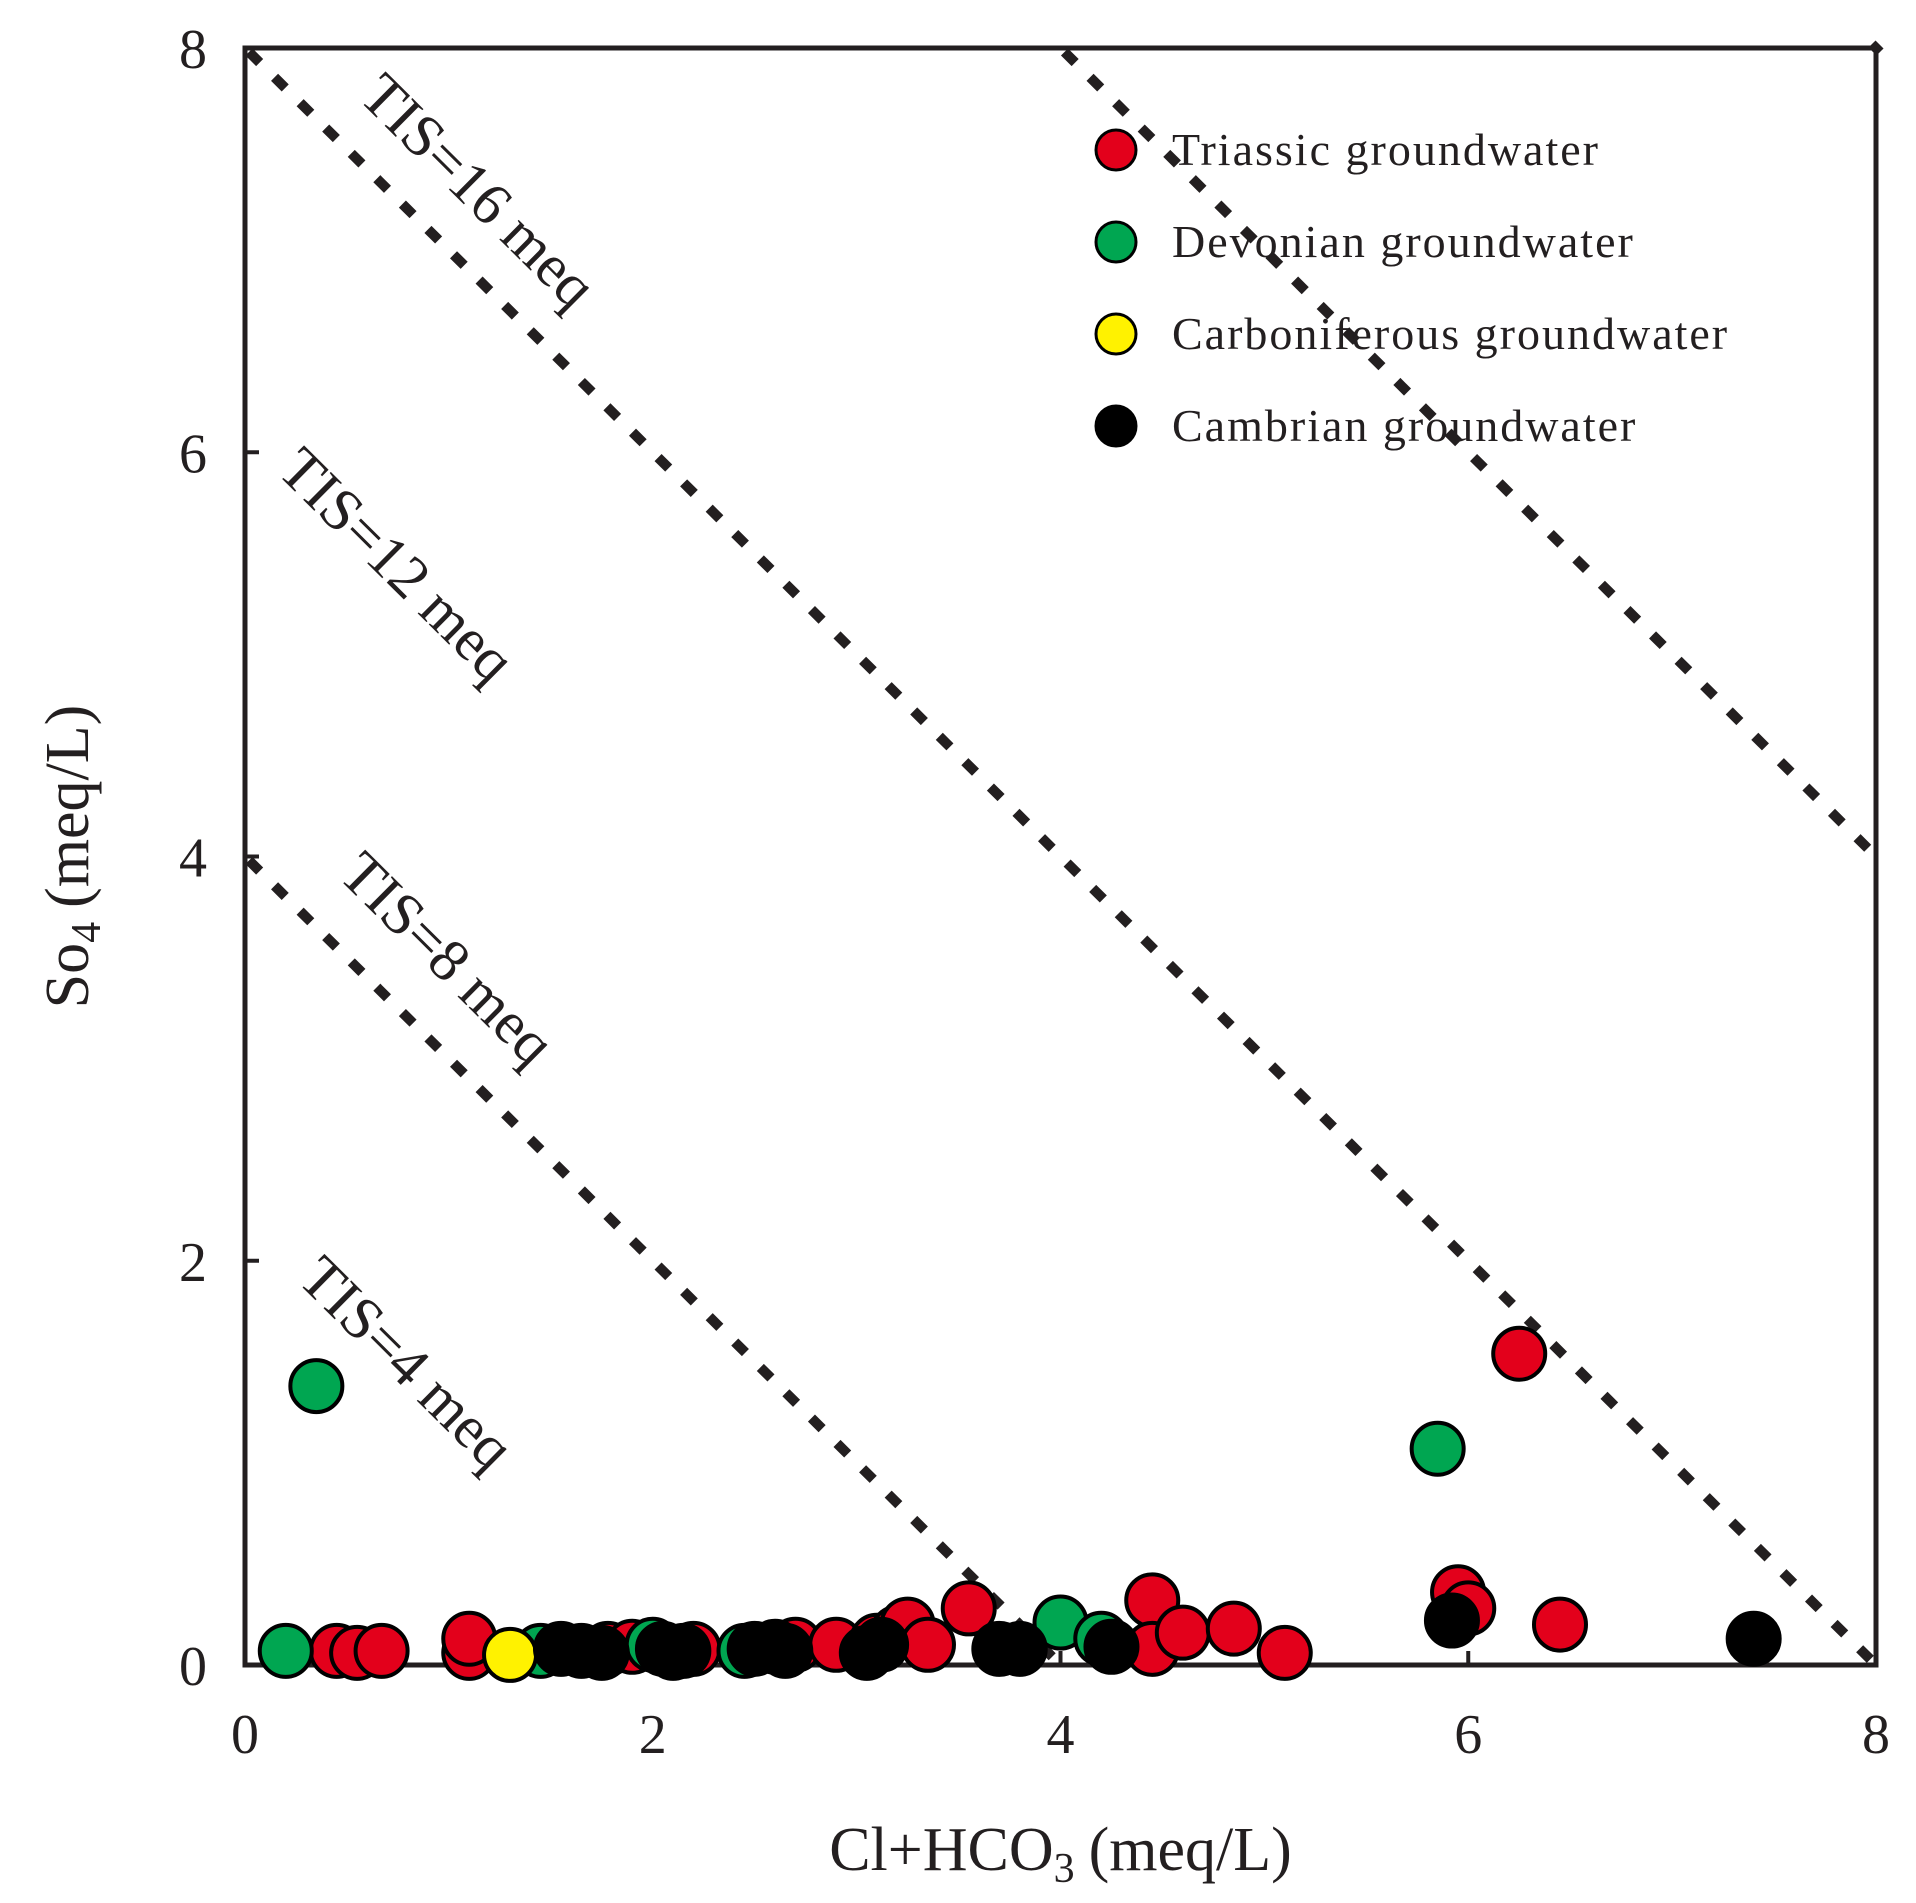 The width and height of the screenshot is (1916, 1903). Describe the element at coordinates (1386, 149) in the screenshot. I see `legend-label-triassic-groundwater: Triassic groundwater` at that location.